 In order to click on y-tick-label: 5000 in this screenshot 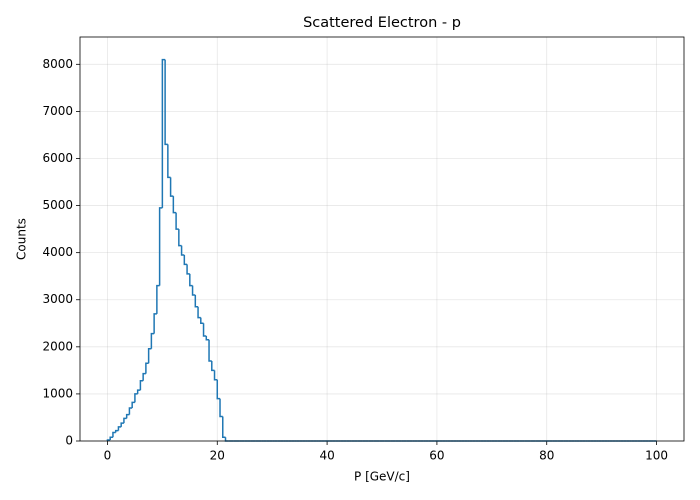, I will do `click(57, 205)`.